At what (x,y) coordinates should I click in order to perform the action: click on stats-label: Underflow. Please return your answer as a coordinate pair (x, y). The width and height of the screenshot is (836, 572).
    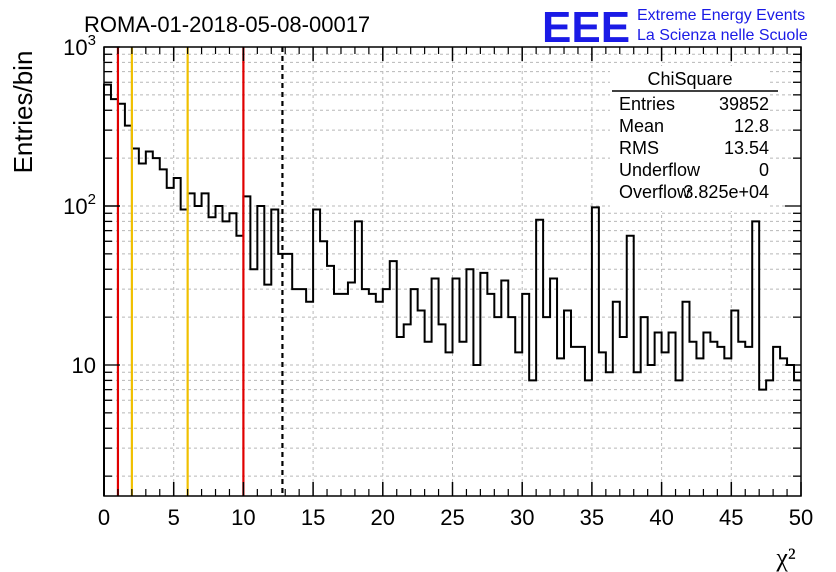
    Looking at the image, I should click on (660, 170).